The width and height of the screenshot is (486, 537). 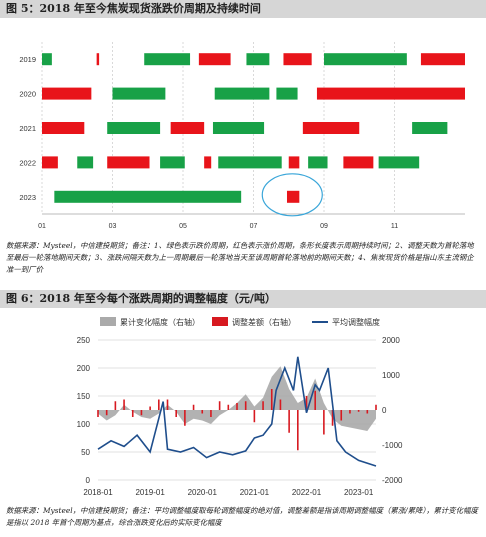 I want to click on highlight-ellipse, so click(x=292, y=195).